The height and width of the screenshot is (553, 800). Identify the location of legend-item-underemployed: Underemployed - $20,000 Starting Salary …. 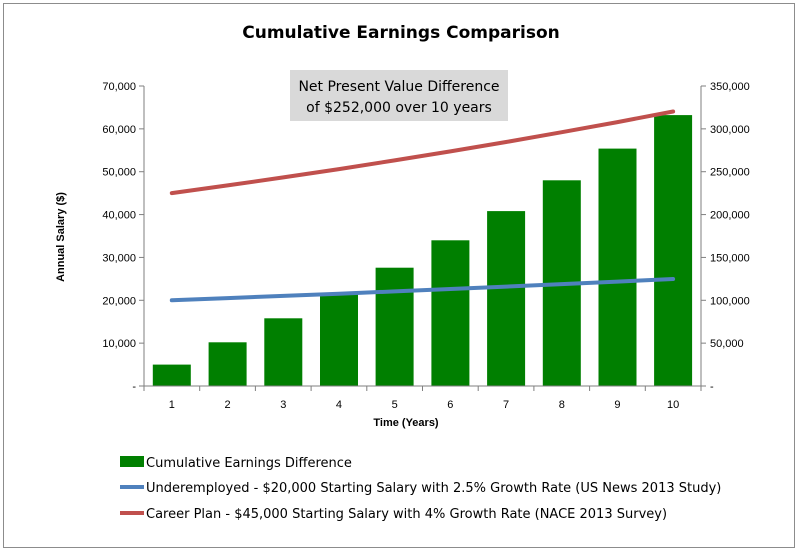
(420, 488).